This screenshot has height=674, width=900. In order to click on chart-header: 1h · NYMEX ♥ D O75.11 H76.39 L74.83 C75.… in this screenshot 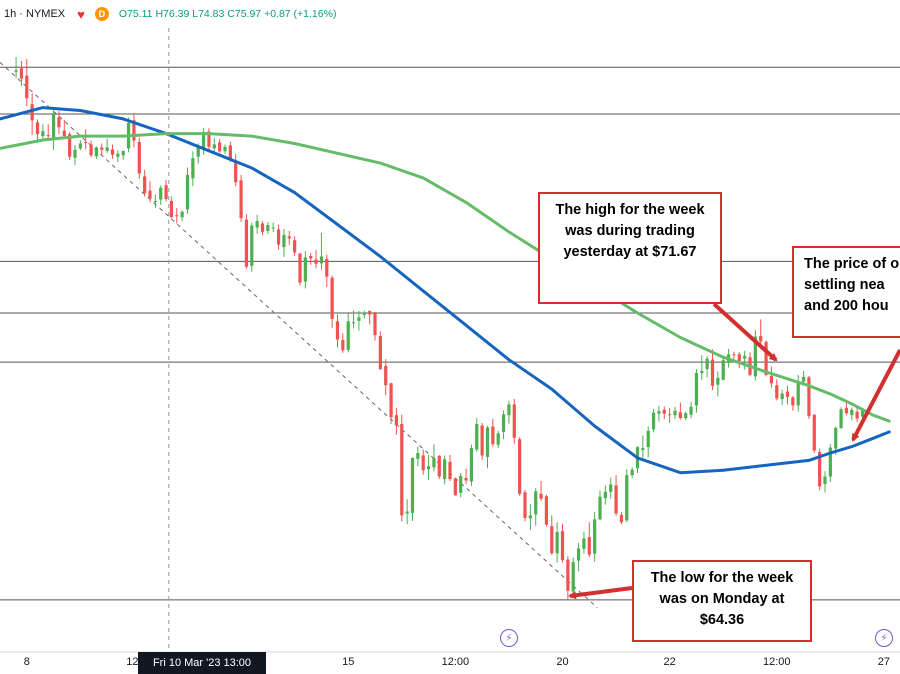, I will do `click(450, 14)`.